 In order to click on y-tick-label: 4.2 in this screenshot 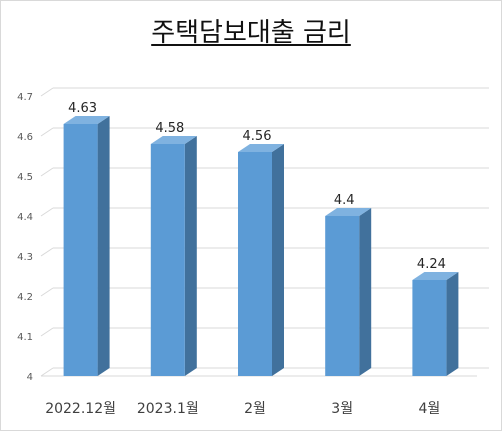, I will do `click(25, 297)`.